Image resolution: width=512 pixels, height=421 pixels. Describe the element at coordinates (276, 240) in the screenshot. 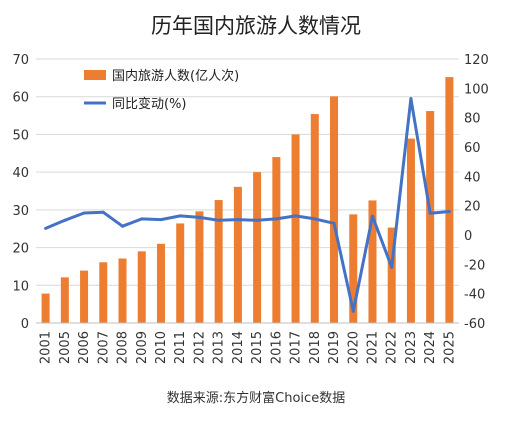

I see `bar-2016` at that location.